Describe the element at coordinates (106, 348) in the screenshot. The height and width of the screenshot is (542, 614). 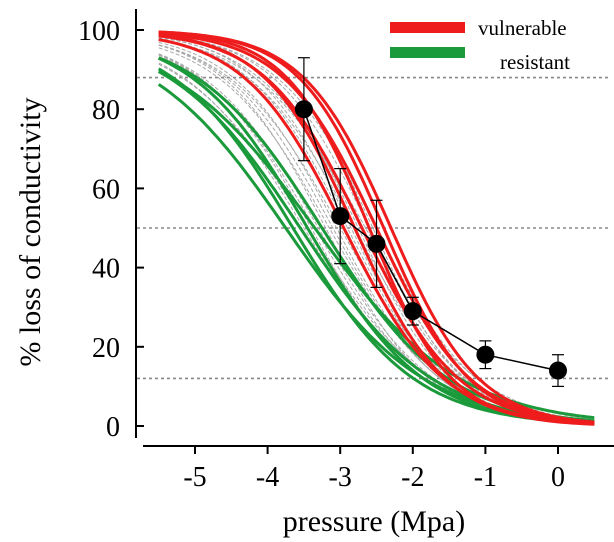
I see `y-tick-label: 20` at that location.